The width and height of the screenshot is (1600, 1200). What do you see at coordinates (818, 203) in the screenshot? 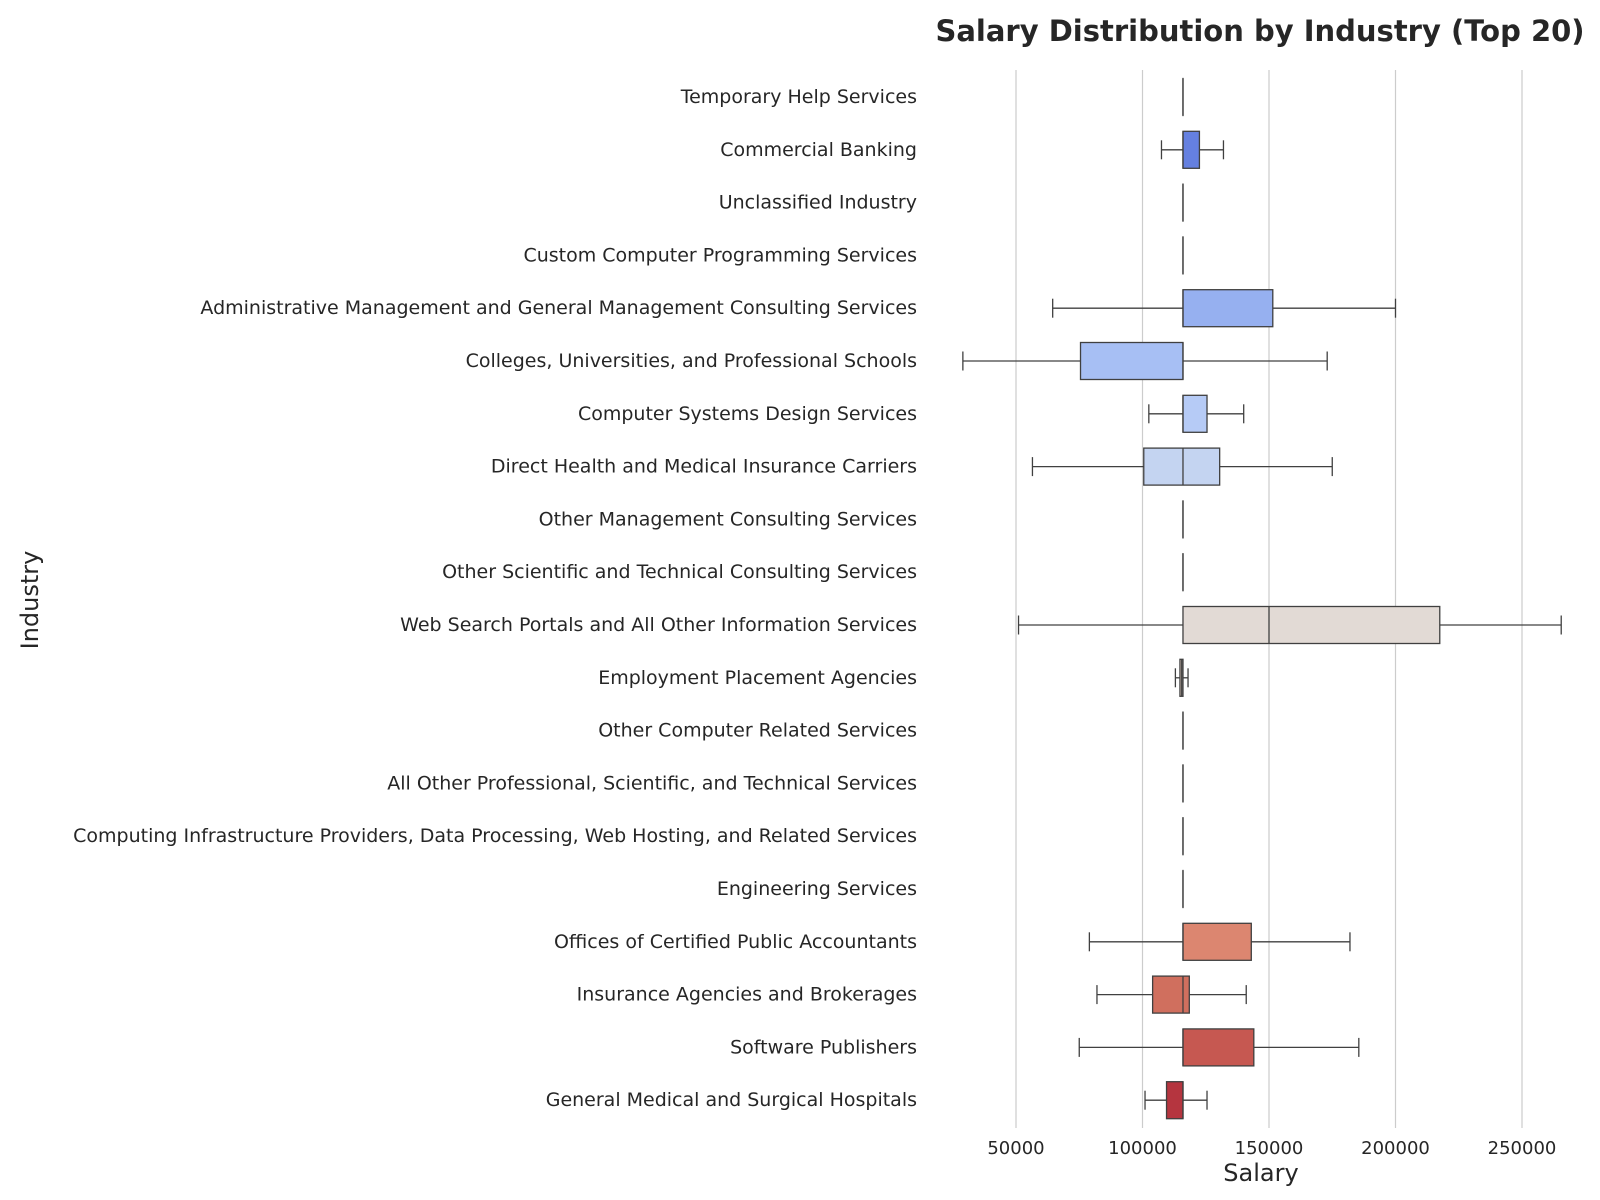
I see `category-label: Unclassified Industry` at bounding box center [818, 203].